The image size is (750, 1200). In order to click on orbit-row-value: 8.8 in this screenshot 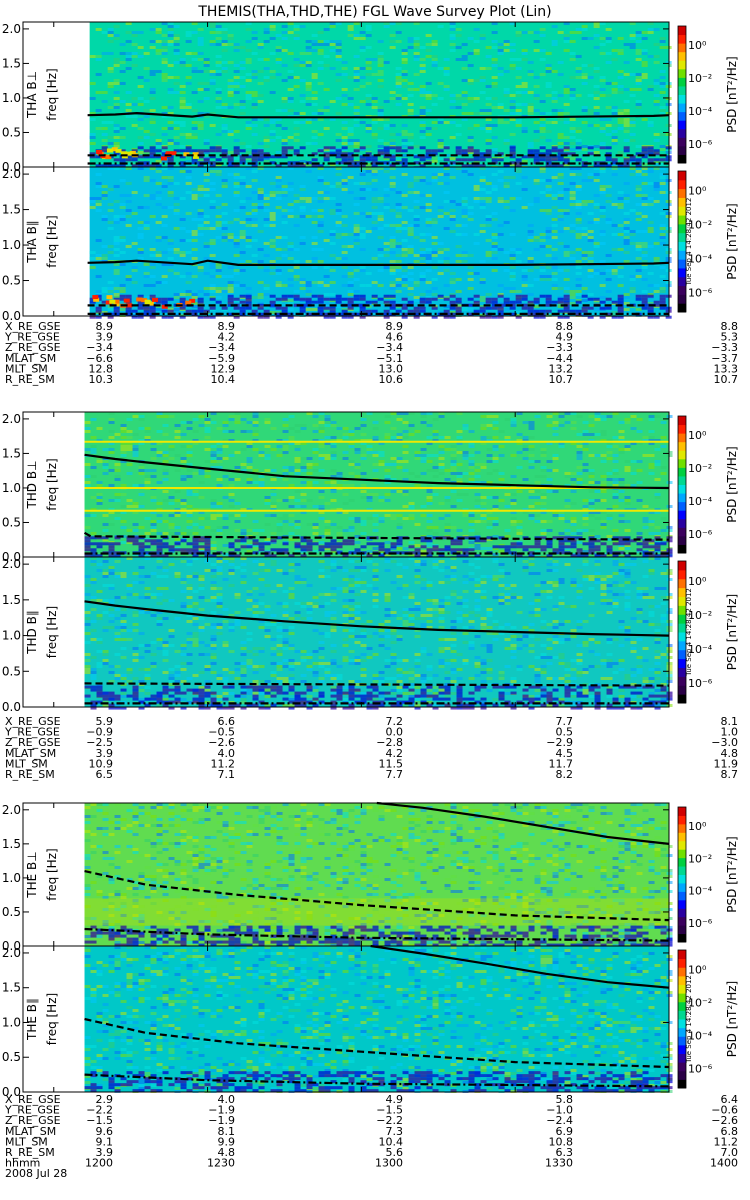, I will do `click(730, 326)`.